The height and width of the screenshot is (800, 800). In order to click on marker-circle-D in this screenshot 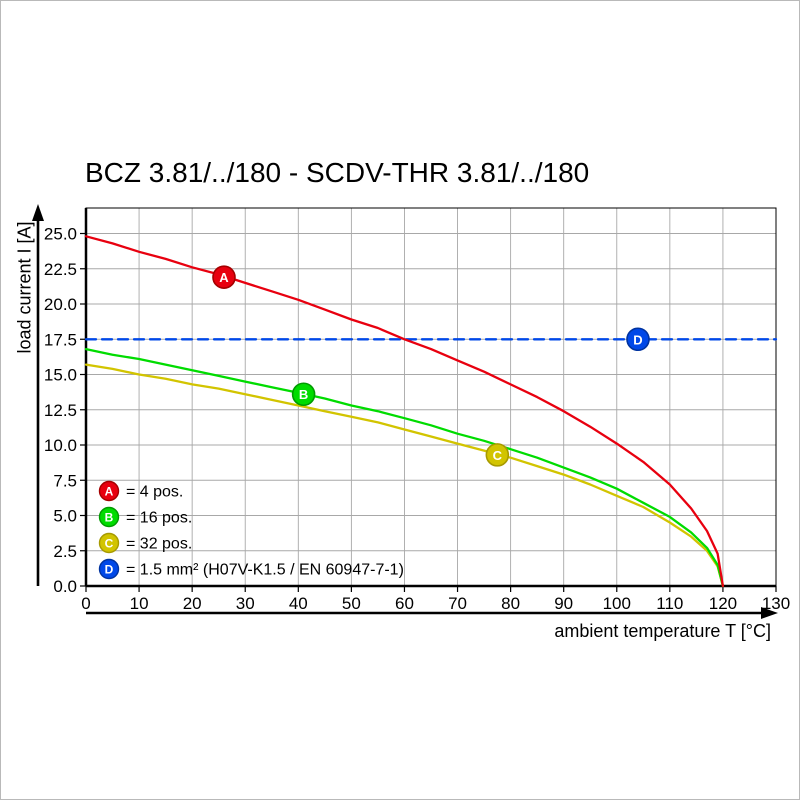, I will do `click(638, 339)`.